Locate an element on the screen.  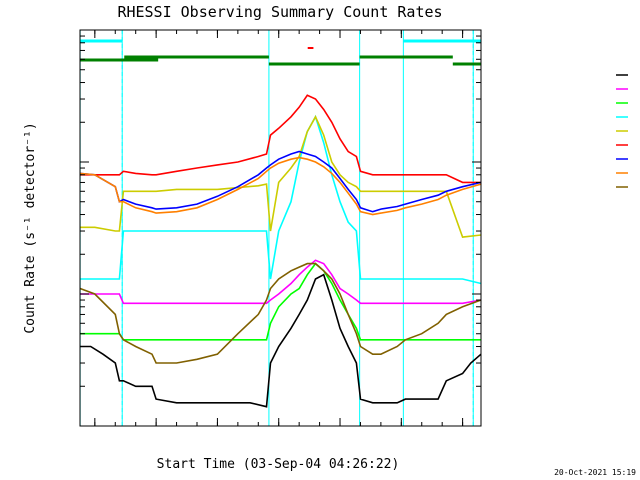
legend is located at coordinates (622, 131).